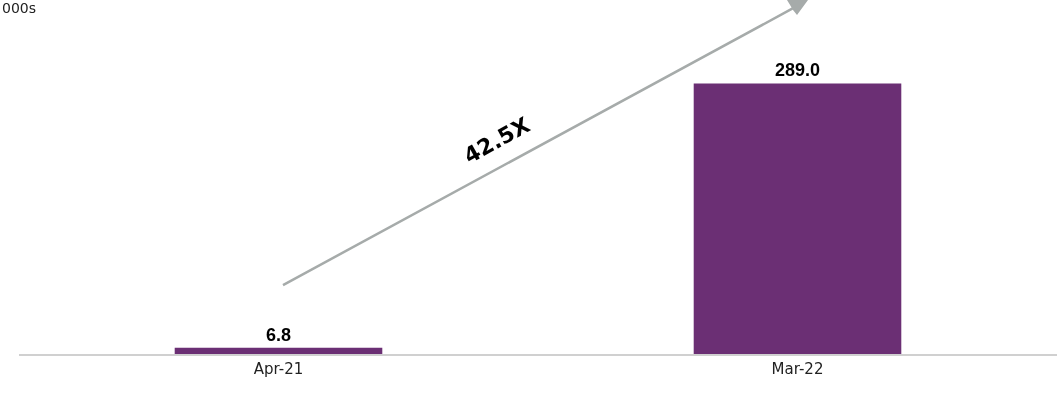 The width and height of the screenshot is (1059, 400). Describe the element at coordinates (278, 334) in the screenshot. I see `data-label: 6.8` at that location.